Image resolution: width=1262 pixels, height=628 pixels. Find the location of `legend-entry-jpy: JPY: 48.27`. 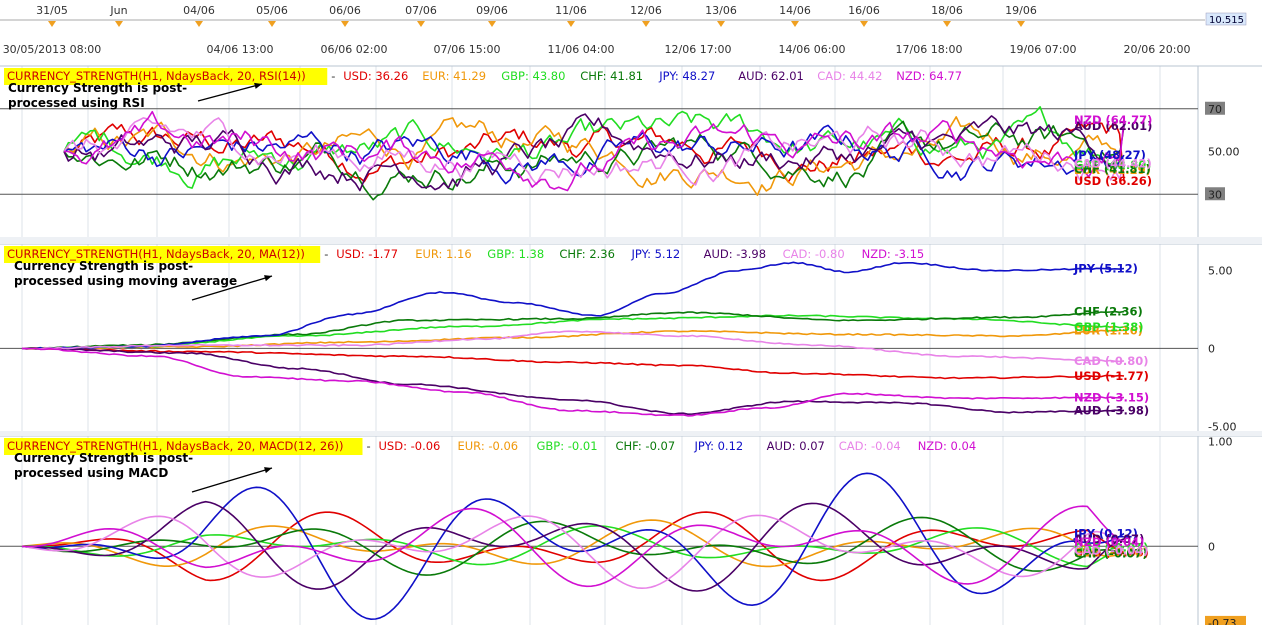

legend-entry-jpy: JPY: 48.27 is located at coordinates (686, 76).